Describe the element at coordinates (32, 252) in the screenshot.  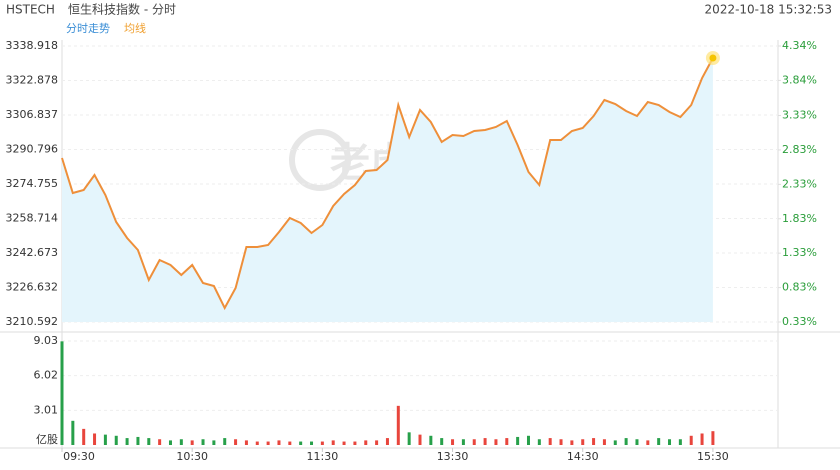
I see `y-tick-label: 3242.673` at that location.